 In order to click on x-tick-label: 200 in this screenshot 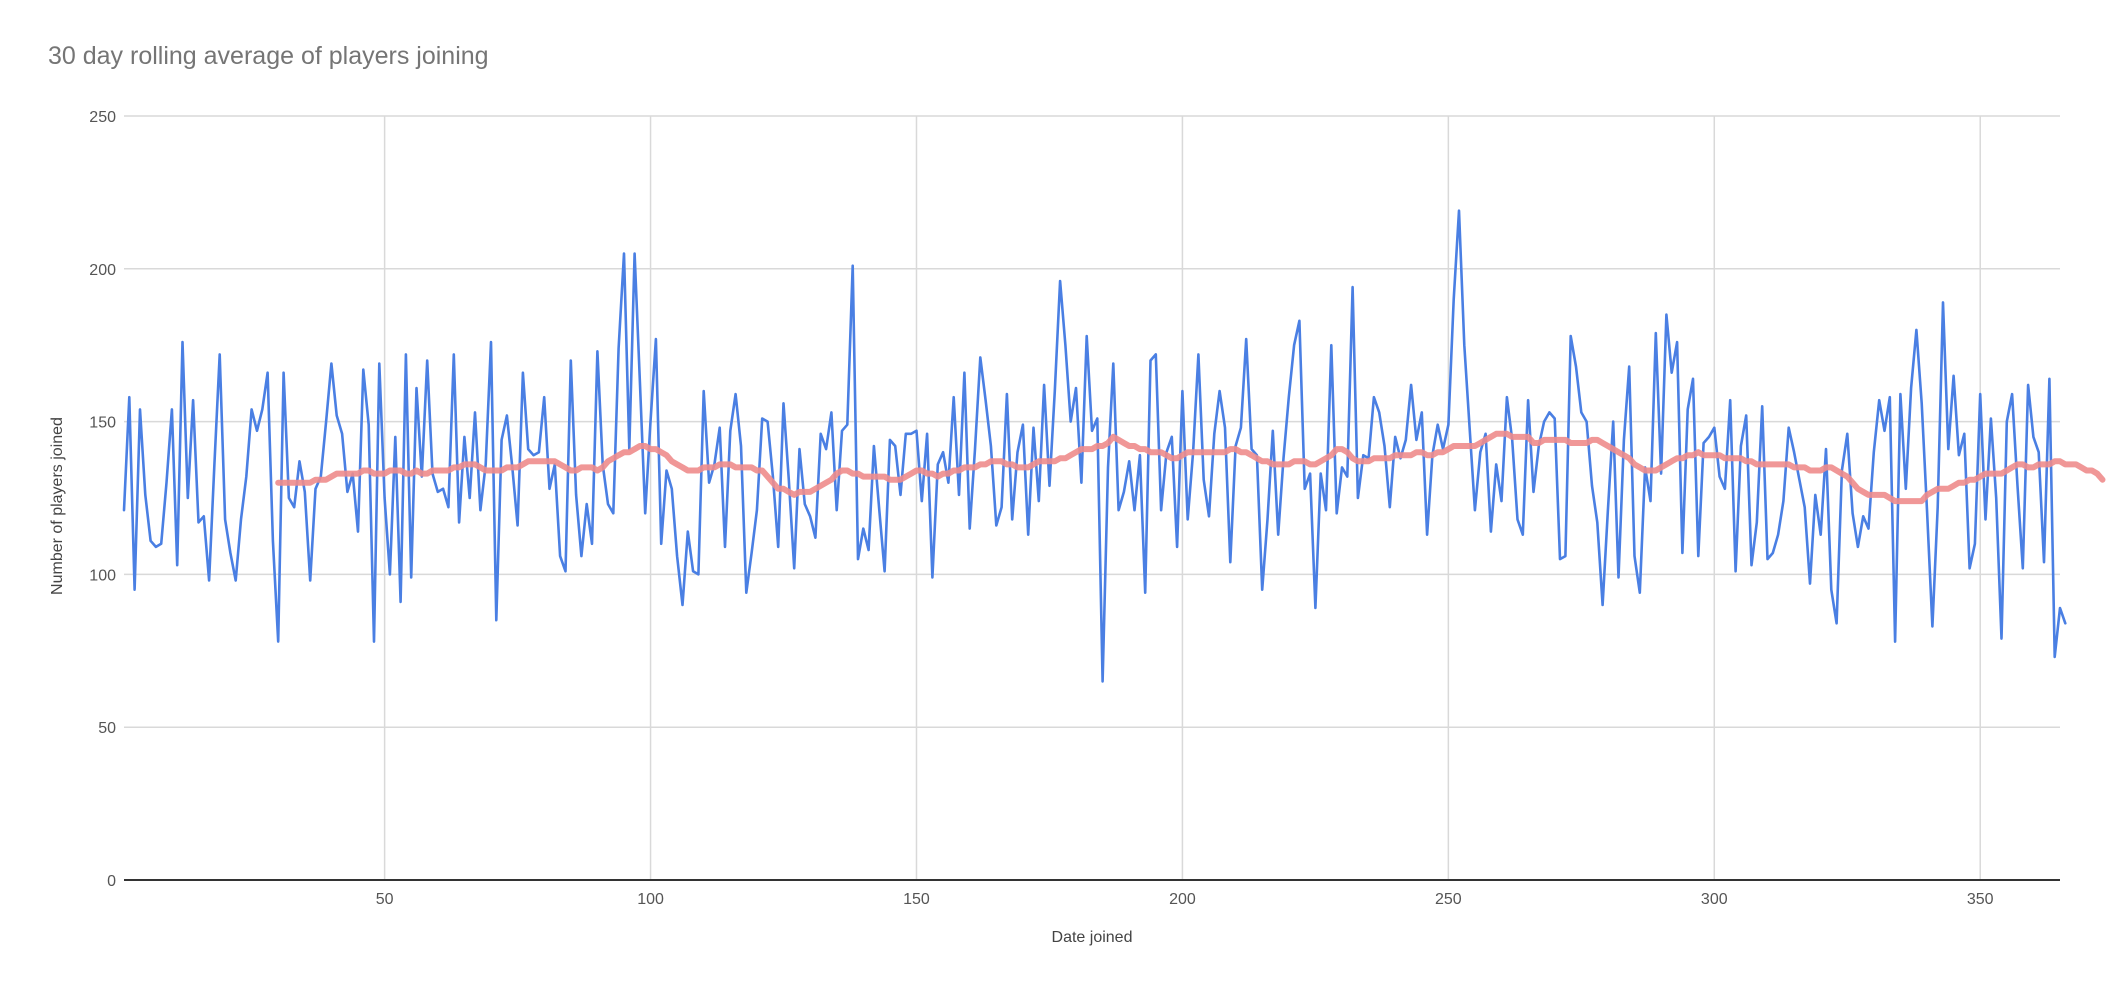, I will do `click(1182, 899)`.